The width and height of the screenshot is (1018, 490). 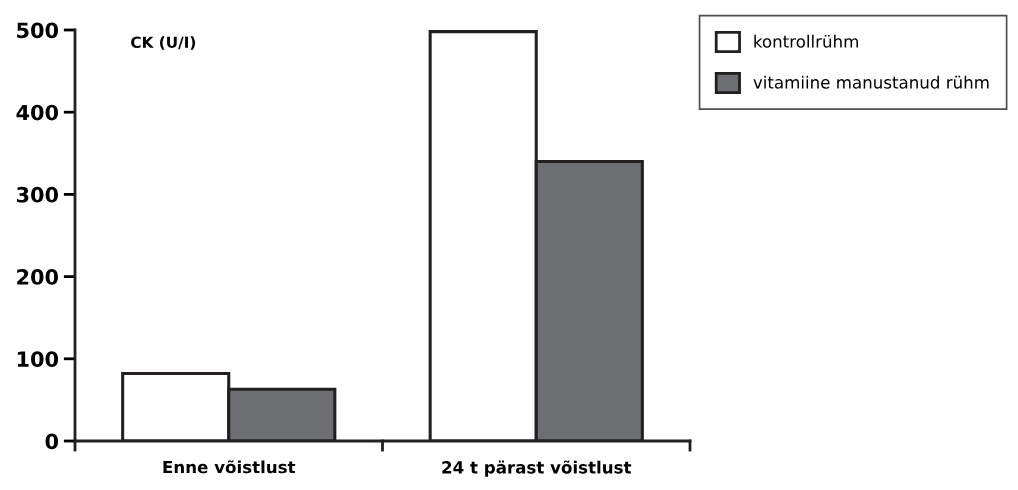 I want to click on x-tick-label: 24 t pärast võistlust, so click(x=537, y=468).